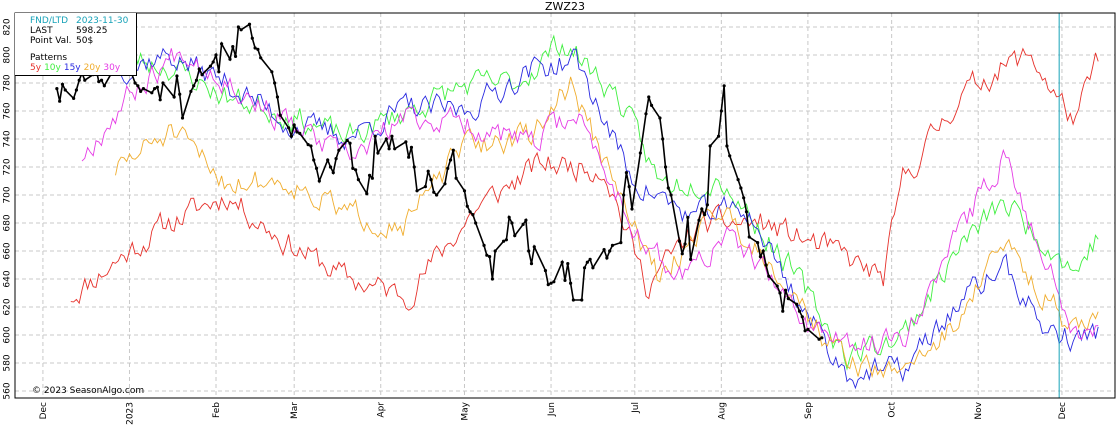 The width and height of the screenshot is (1120, 429). I want to click on last-row: LAST 598.25, so click(69, 31).